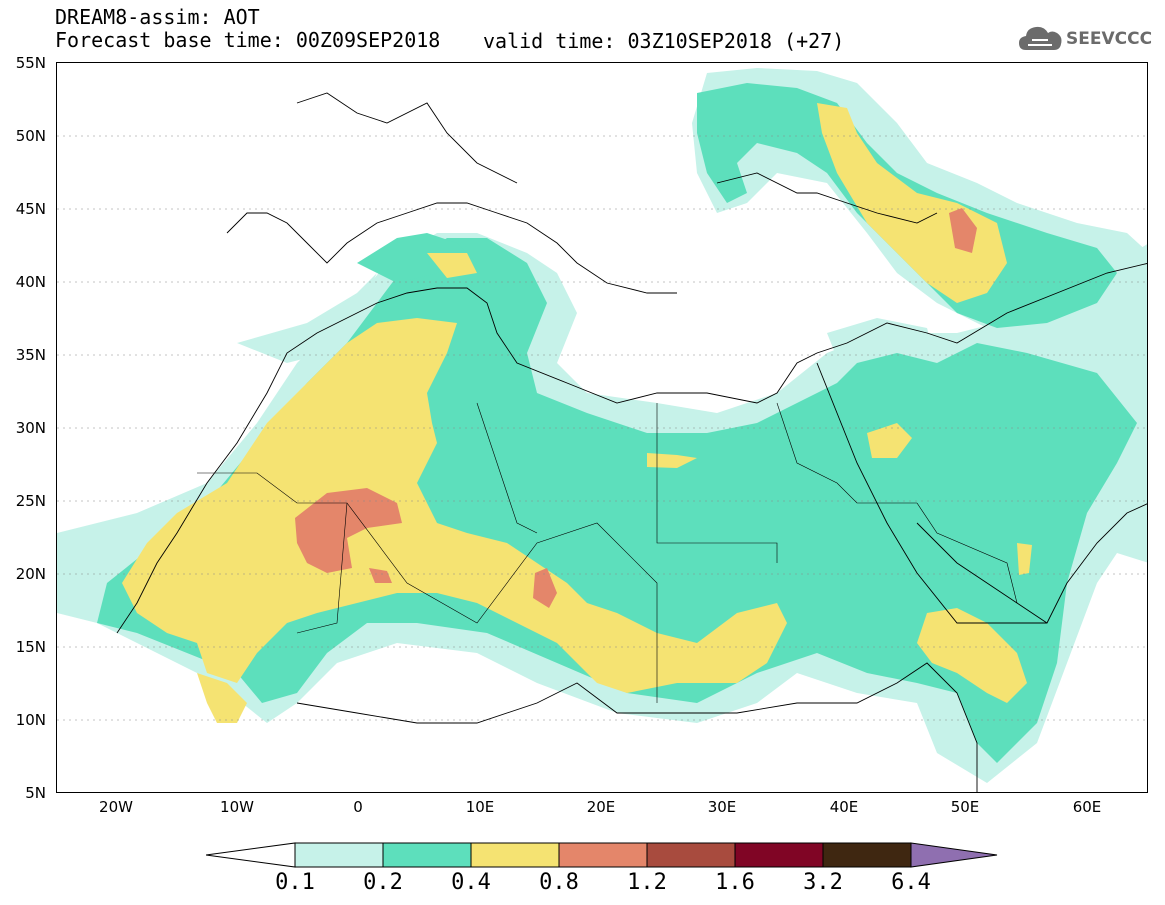 This screenshot has height=905, width=1165. Describe the element at coordinates (116, 807) in the screenshot. I see `lon-label: 20W` at that location.